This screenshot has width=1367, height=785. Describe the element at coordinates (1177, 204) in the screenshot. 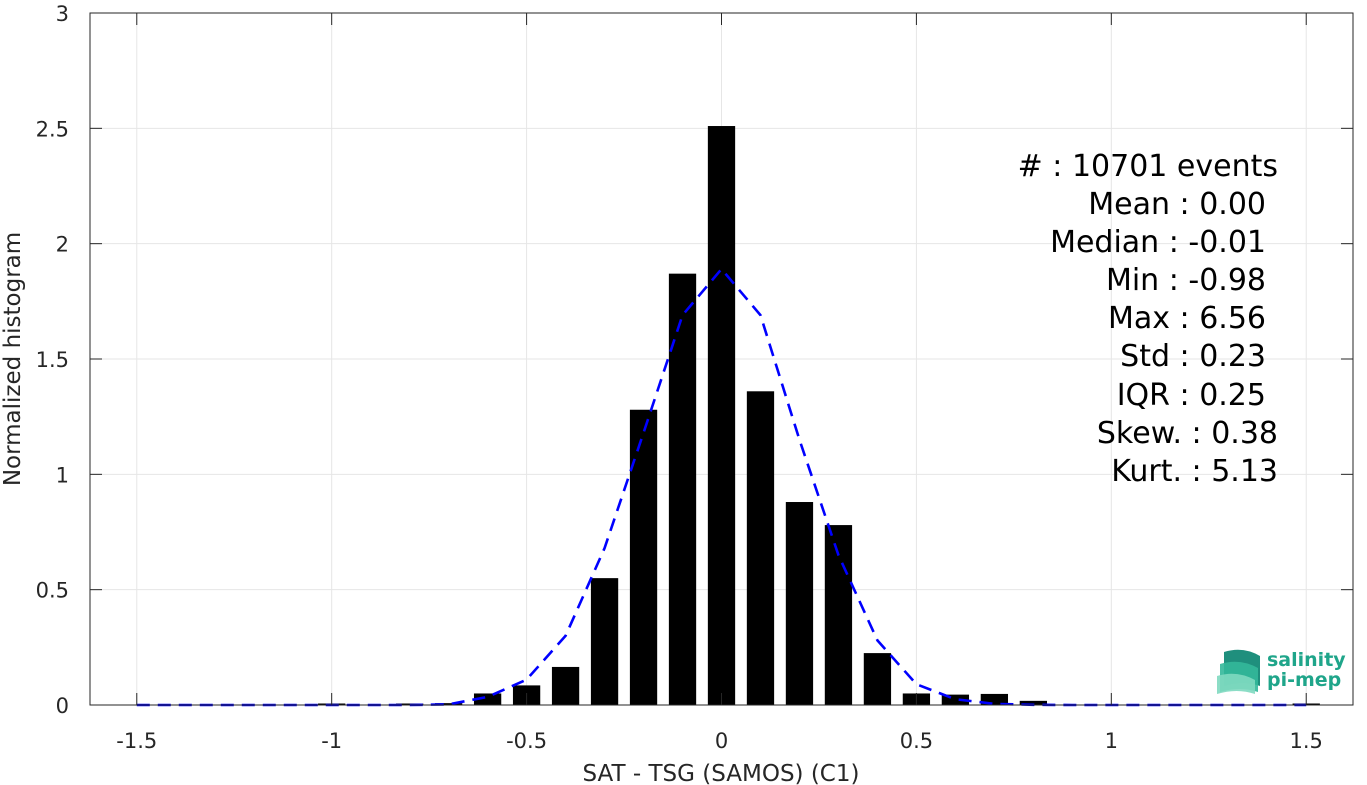

I see `stat-mean: Mean : 0.00` at that location.